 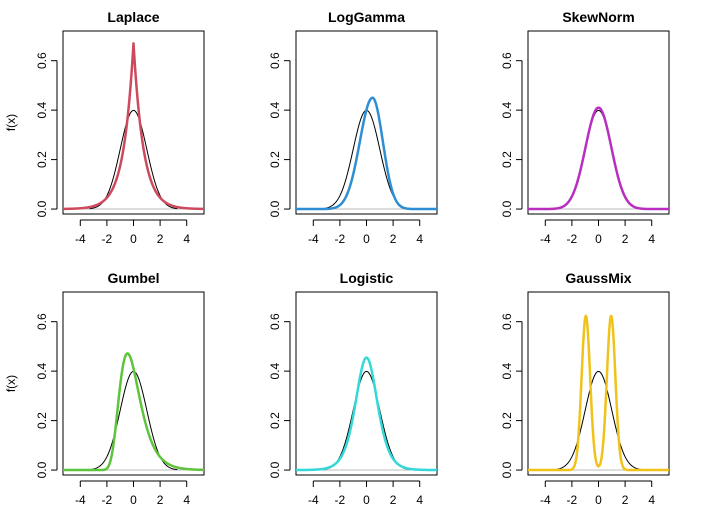 I want to click on panel-skewnorm: SkewNorm -4 -2 0 2 4 0.0 0.2 0.4 0.6, so click(x=585, y=127).